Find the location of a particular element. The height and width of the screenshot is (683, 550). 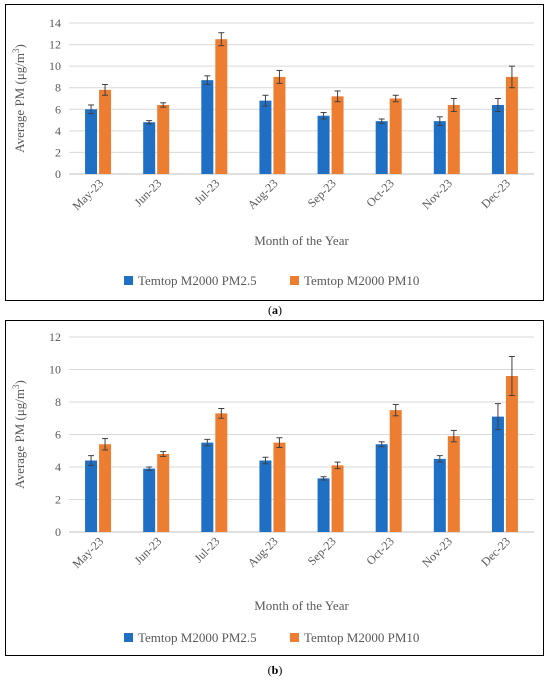

caption-a-letter: a is located at coordinates (275, 310).